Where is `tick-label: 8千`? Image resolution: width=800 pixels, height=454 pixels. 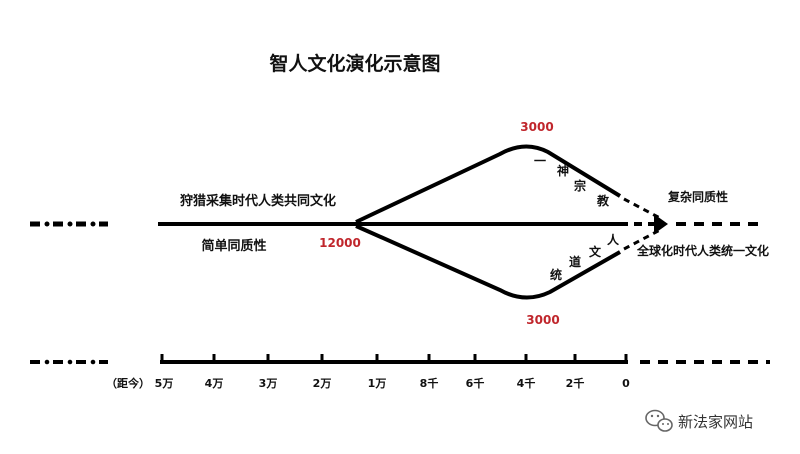 tick-label: 8千 is located at coordinates (429, 383).